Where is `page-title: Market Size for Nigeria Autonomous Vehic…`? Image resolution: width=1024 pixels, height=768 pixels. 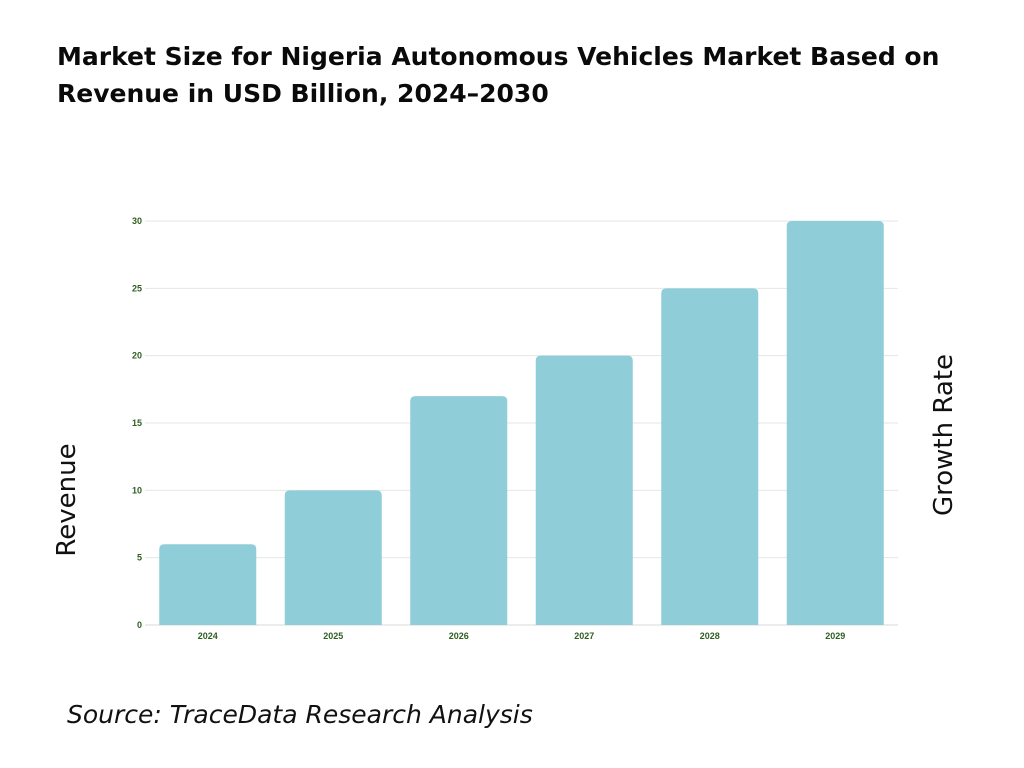
page-title: Market Size for Nigeria Autonomous Vehic… is located at coordinates (498, 75).